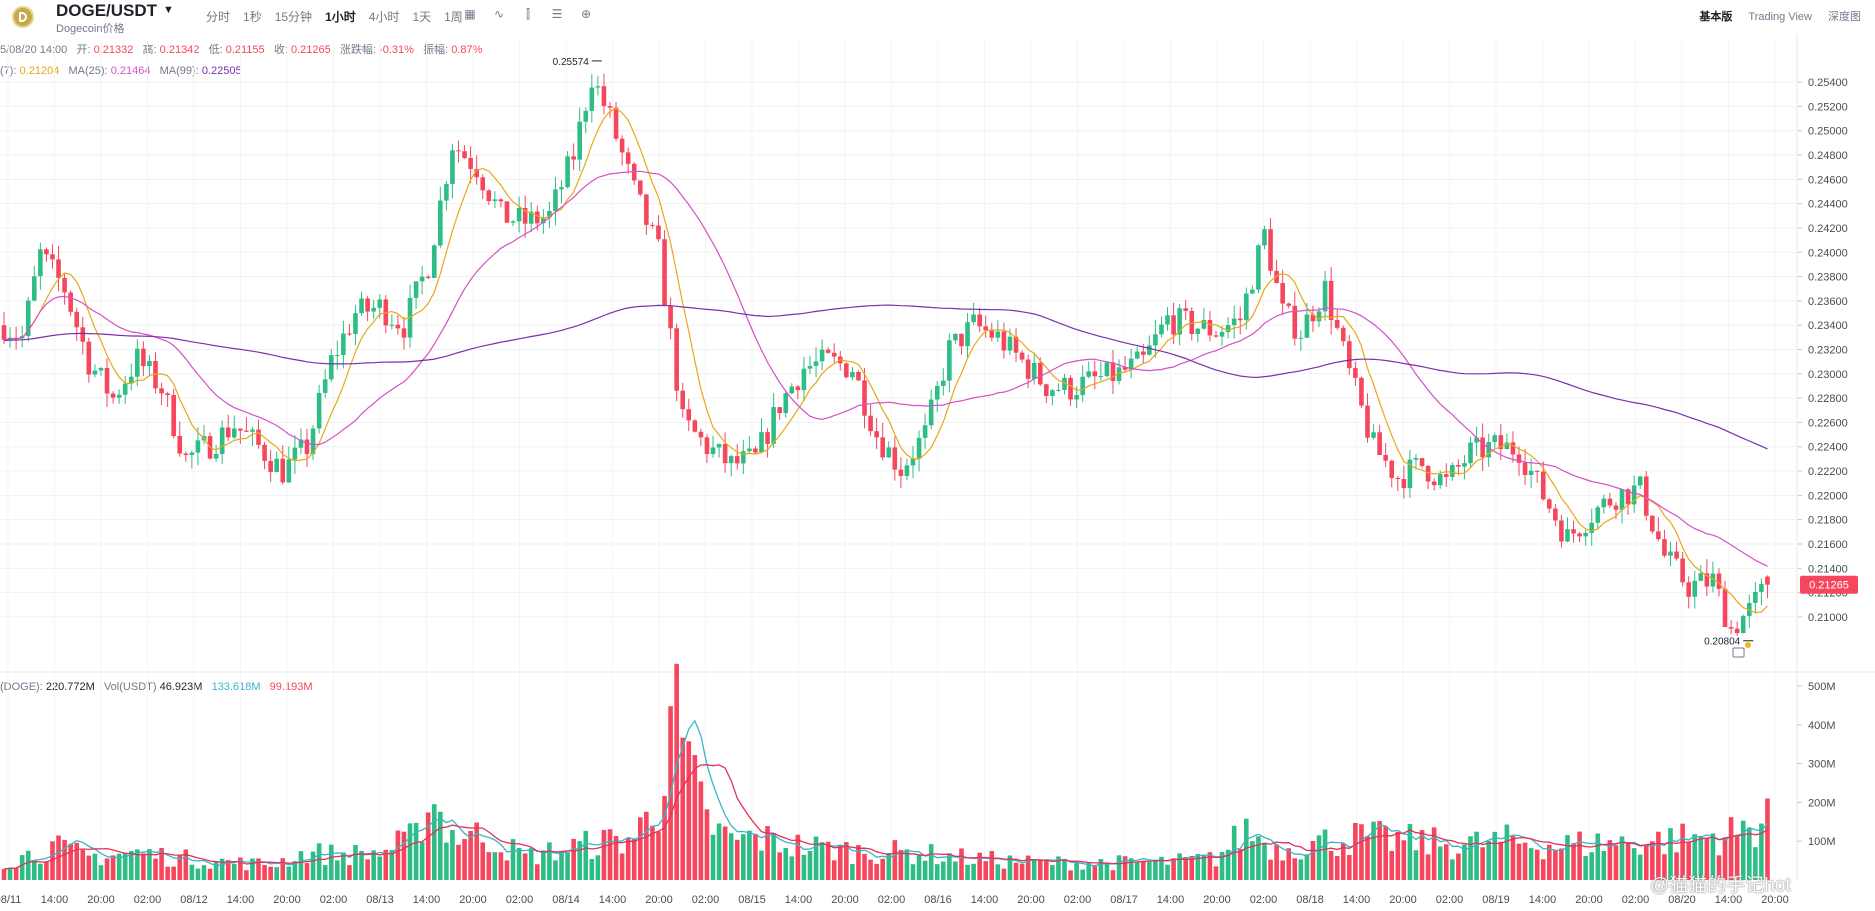  What do you see at coordinates (252, 17) in the screenshot?
I see `interval-tab-1: 1秒` at bounding box center [252, 17].